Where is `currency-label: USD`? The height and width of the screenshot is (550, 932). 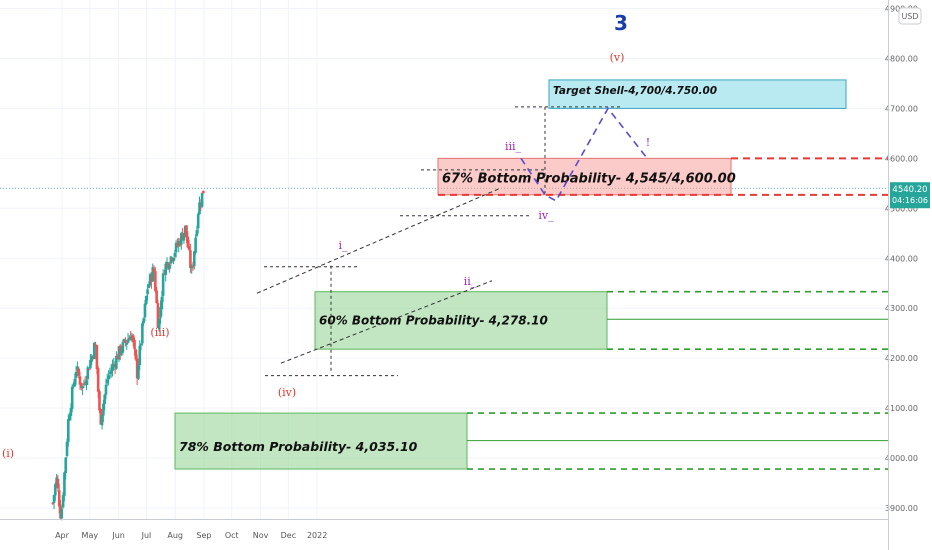 currency-label: USD is located at coordinates (909, 16).